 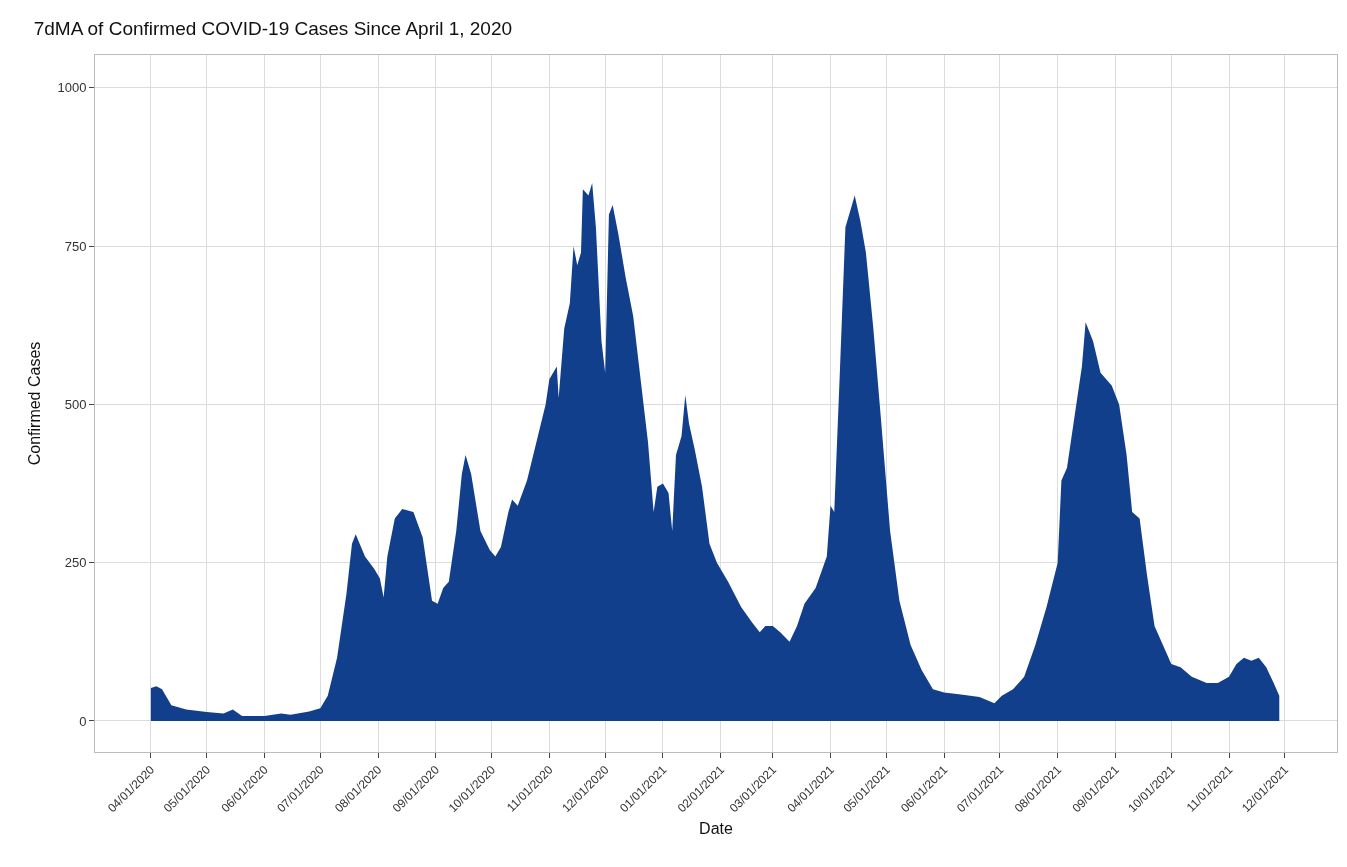 What do you see at coordinates (716, 828) in the screenshot?
I see `x-axis-title: Date` at bounding box center [716, 828].